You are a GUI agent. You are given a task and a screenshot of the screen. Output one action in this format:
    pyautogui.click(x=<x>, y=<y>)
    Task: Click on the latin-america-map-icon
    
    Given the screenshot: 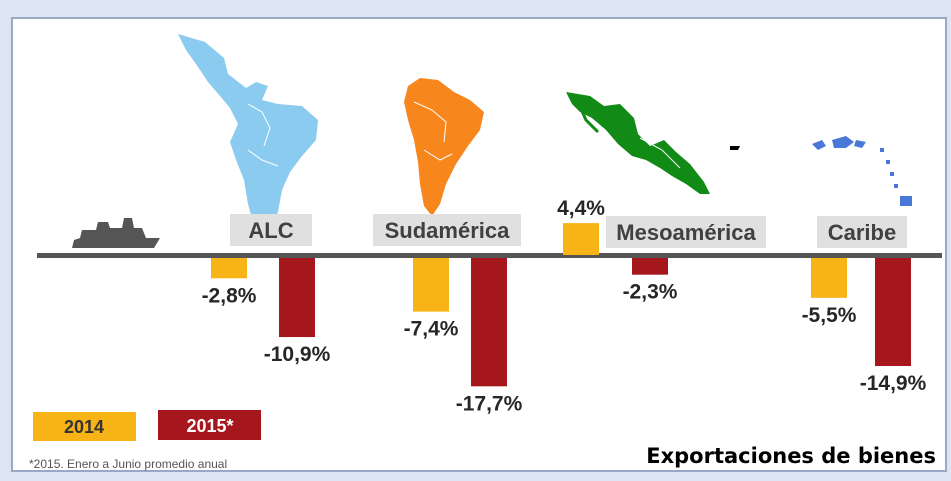 What is the action you would take?
    pyautogui.click(x=248, y=139)
    